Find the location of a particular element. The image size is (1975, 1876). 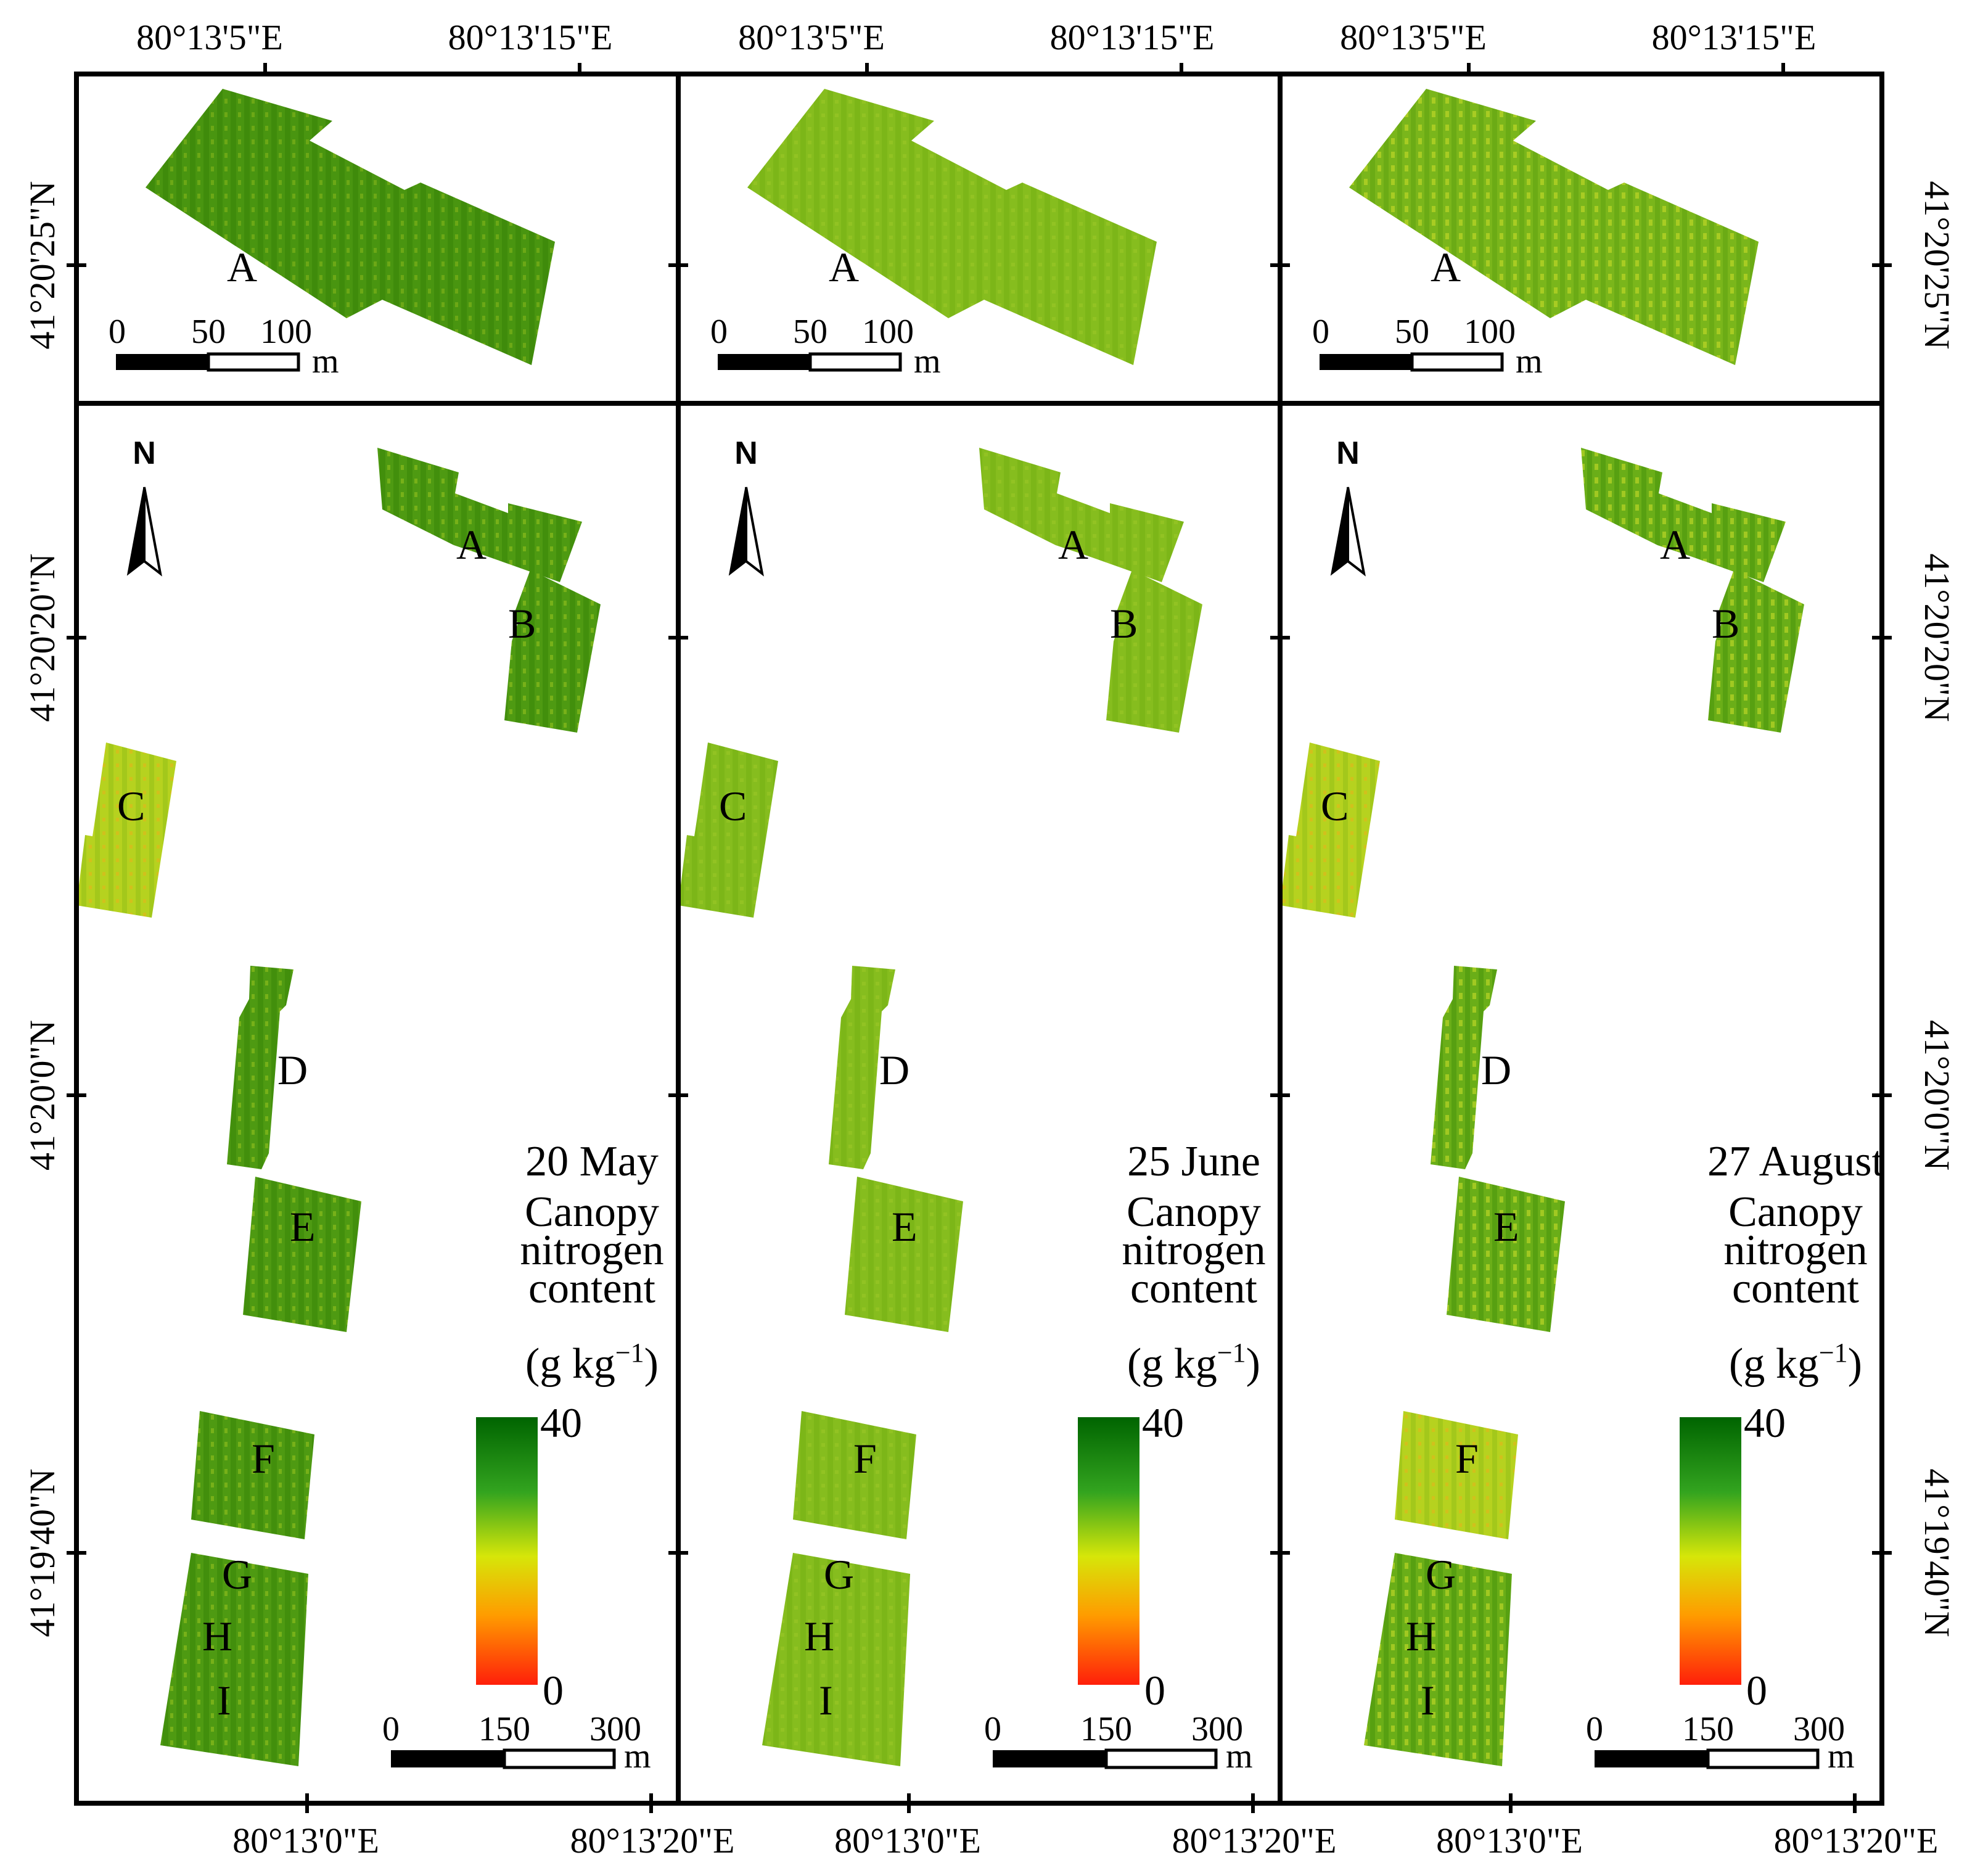

legend-max-may: 40 is located at coordinates (561, 1422).